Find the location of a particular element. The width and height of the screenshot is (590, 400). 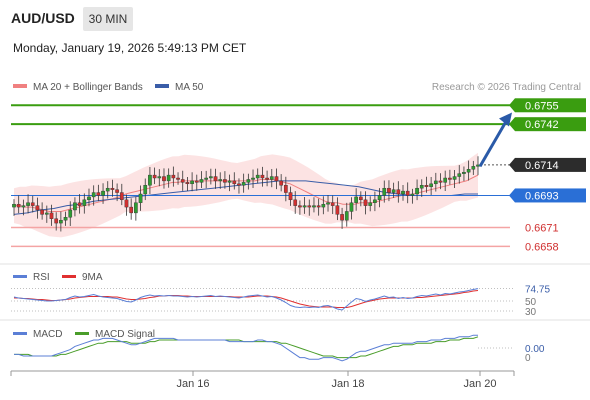

rsi-legend-swatch is located at coordinates (20, 276).